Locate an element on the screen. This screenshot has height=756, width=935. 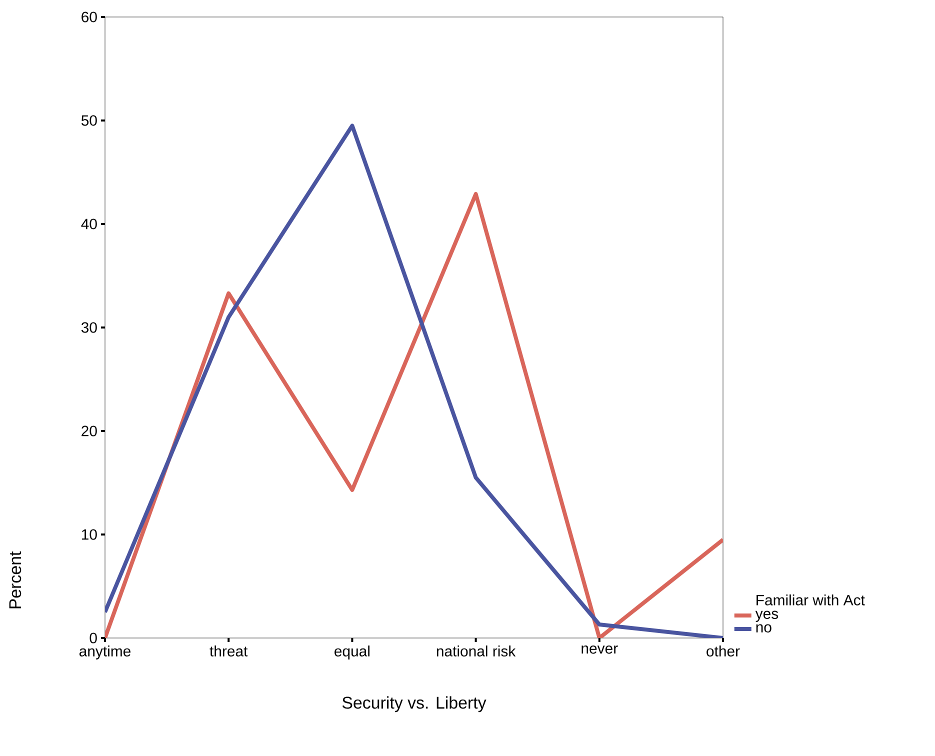
x-tick-label: equal is located at coordinates (352, 653).